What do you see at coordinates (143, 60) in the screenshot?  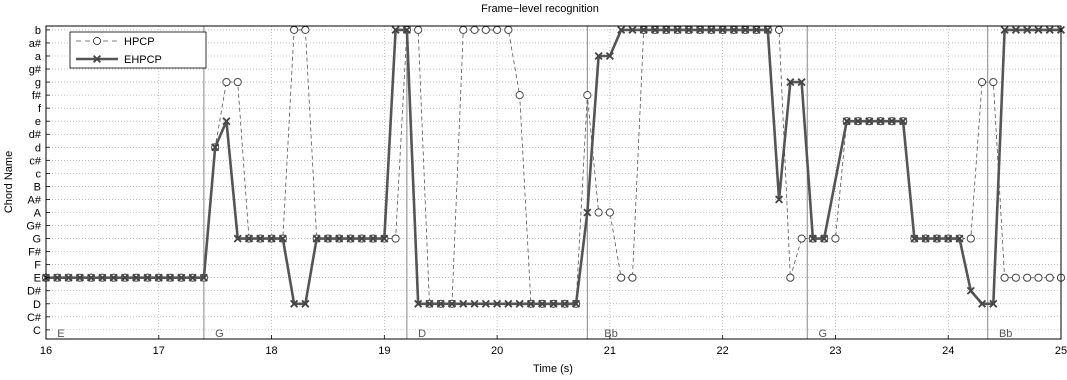 I see `legend-ehpcp-label: EHPCP` at bounding box center [143, 60].